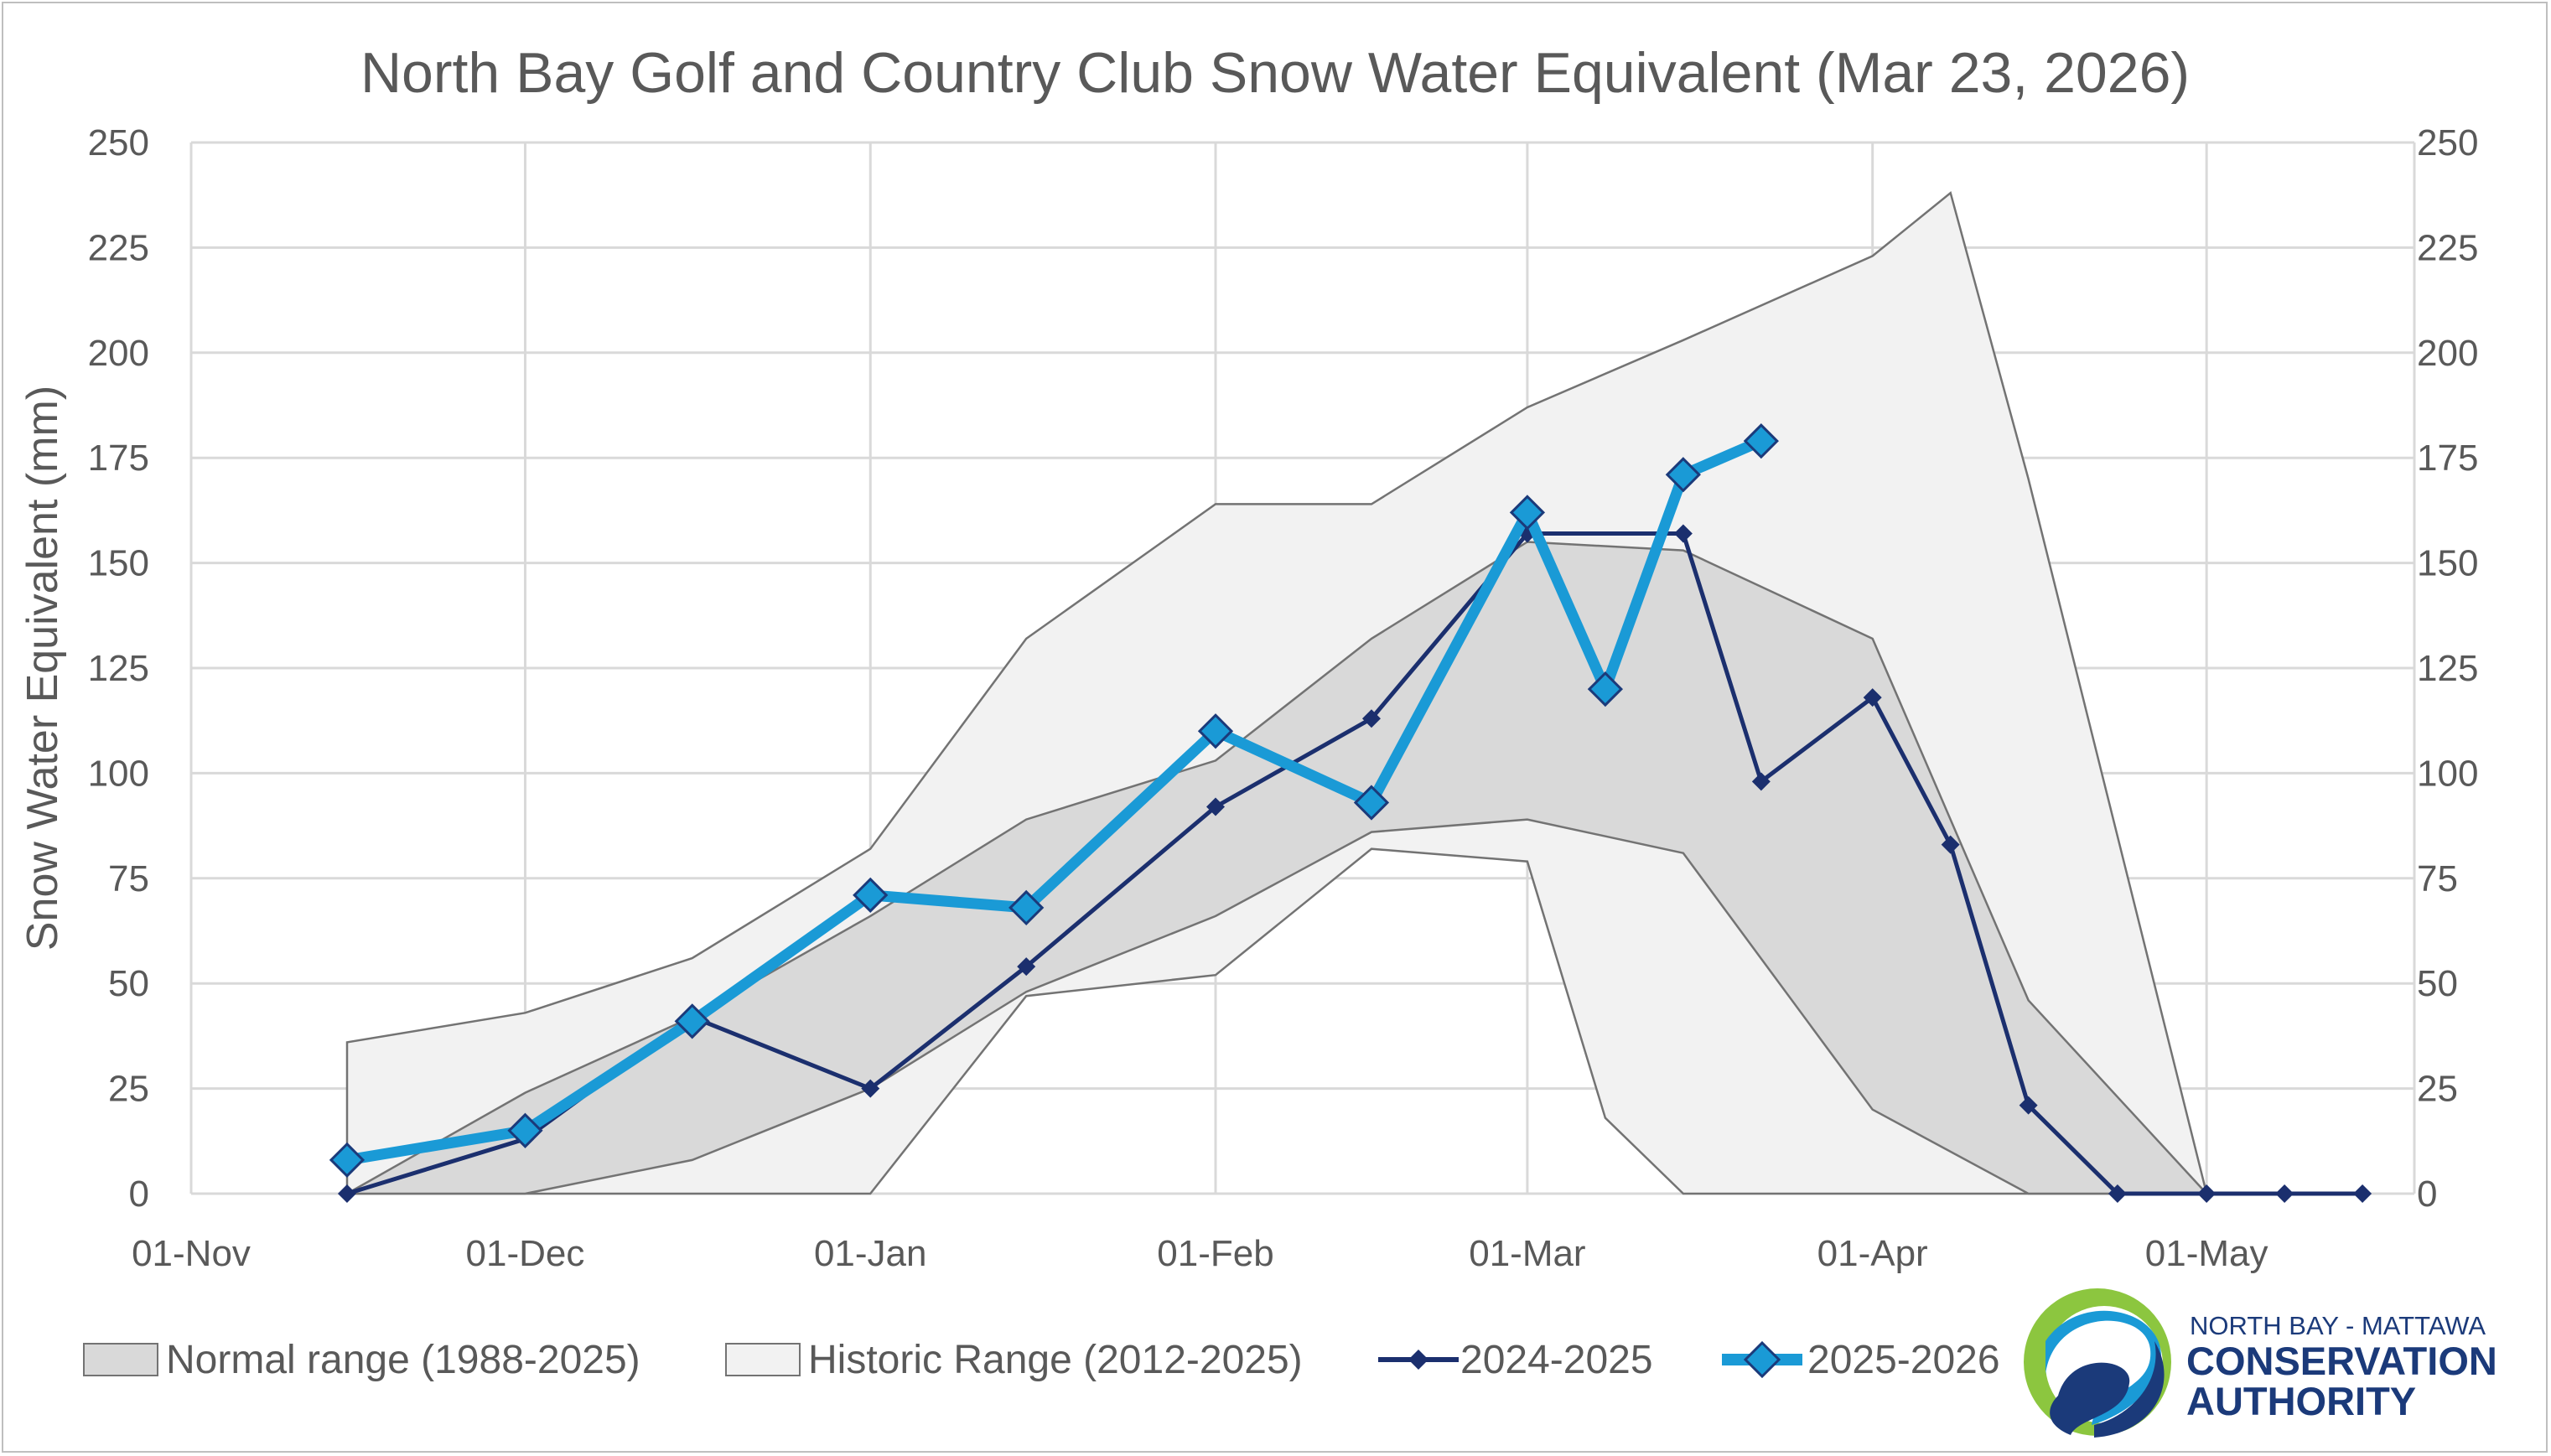 This screenshot has height=1456, width=2551. I want to click on logo-text-line1: NORTH BAY - MATTAWA, so click(2338, 1325).